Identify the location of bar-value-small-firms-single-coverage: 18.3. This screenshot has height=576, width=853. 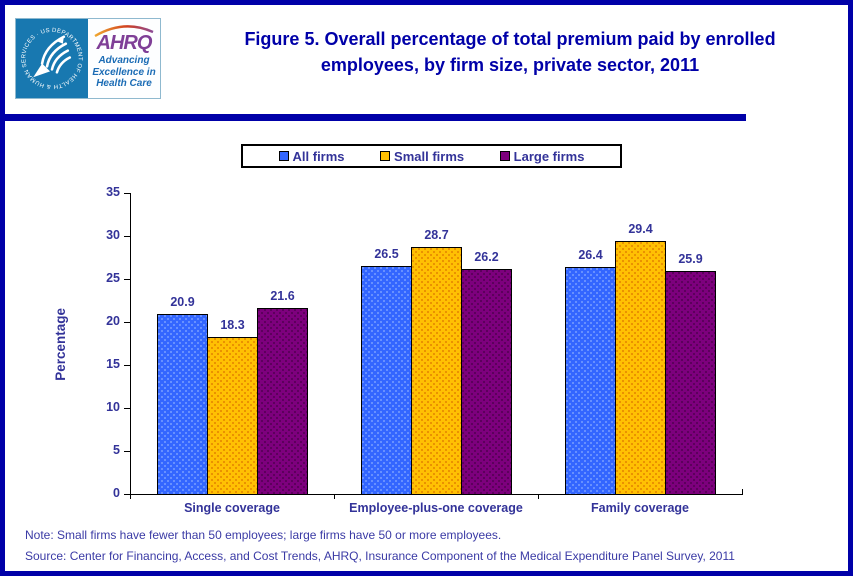
(232, 325).